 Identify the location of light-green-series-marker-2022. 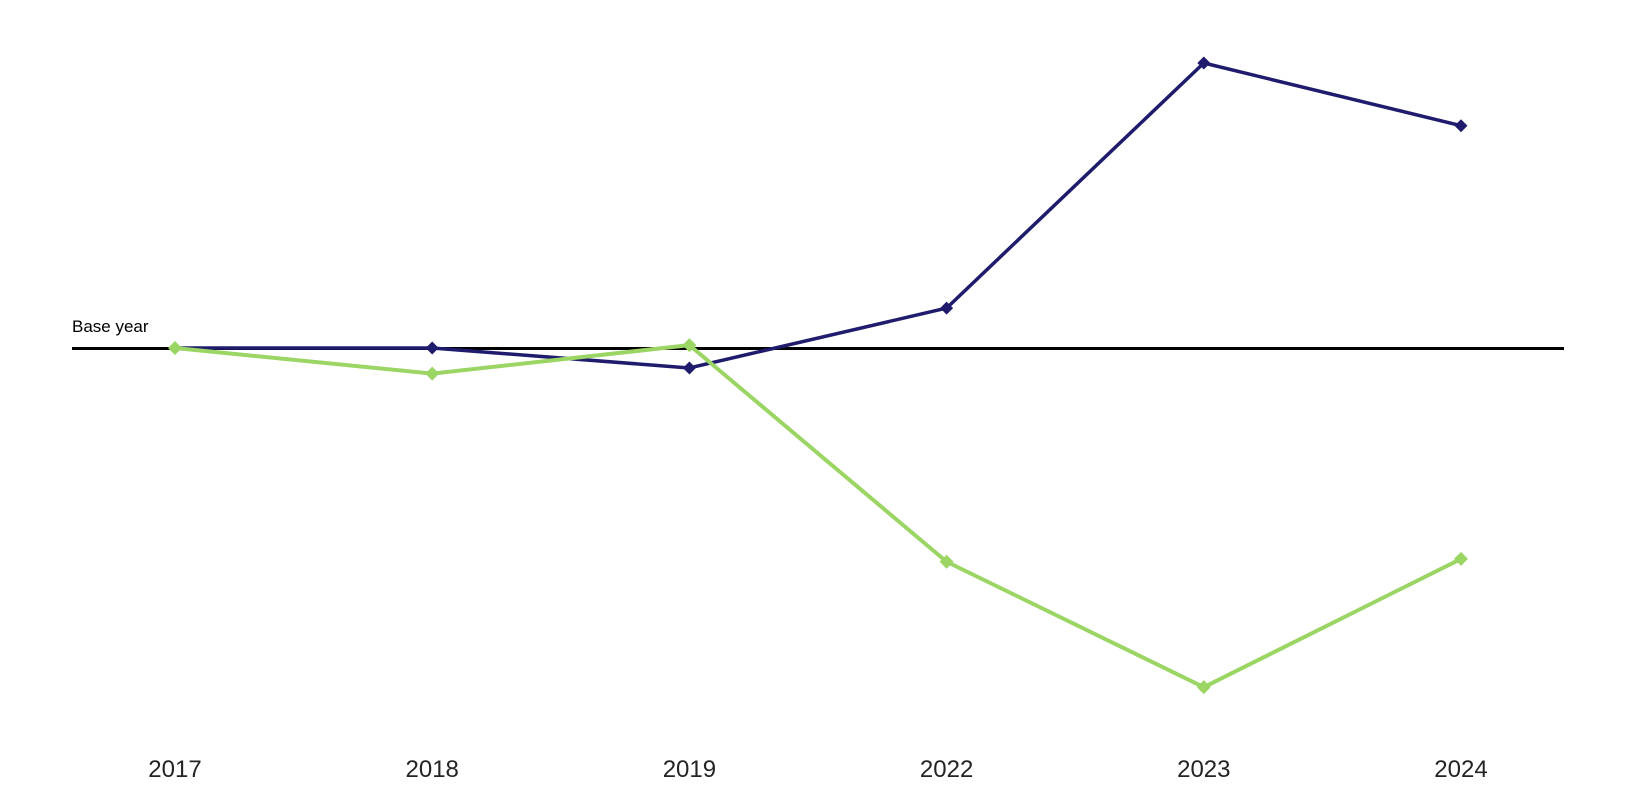
(946, 561).